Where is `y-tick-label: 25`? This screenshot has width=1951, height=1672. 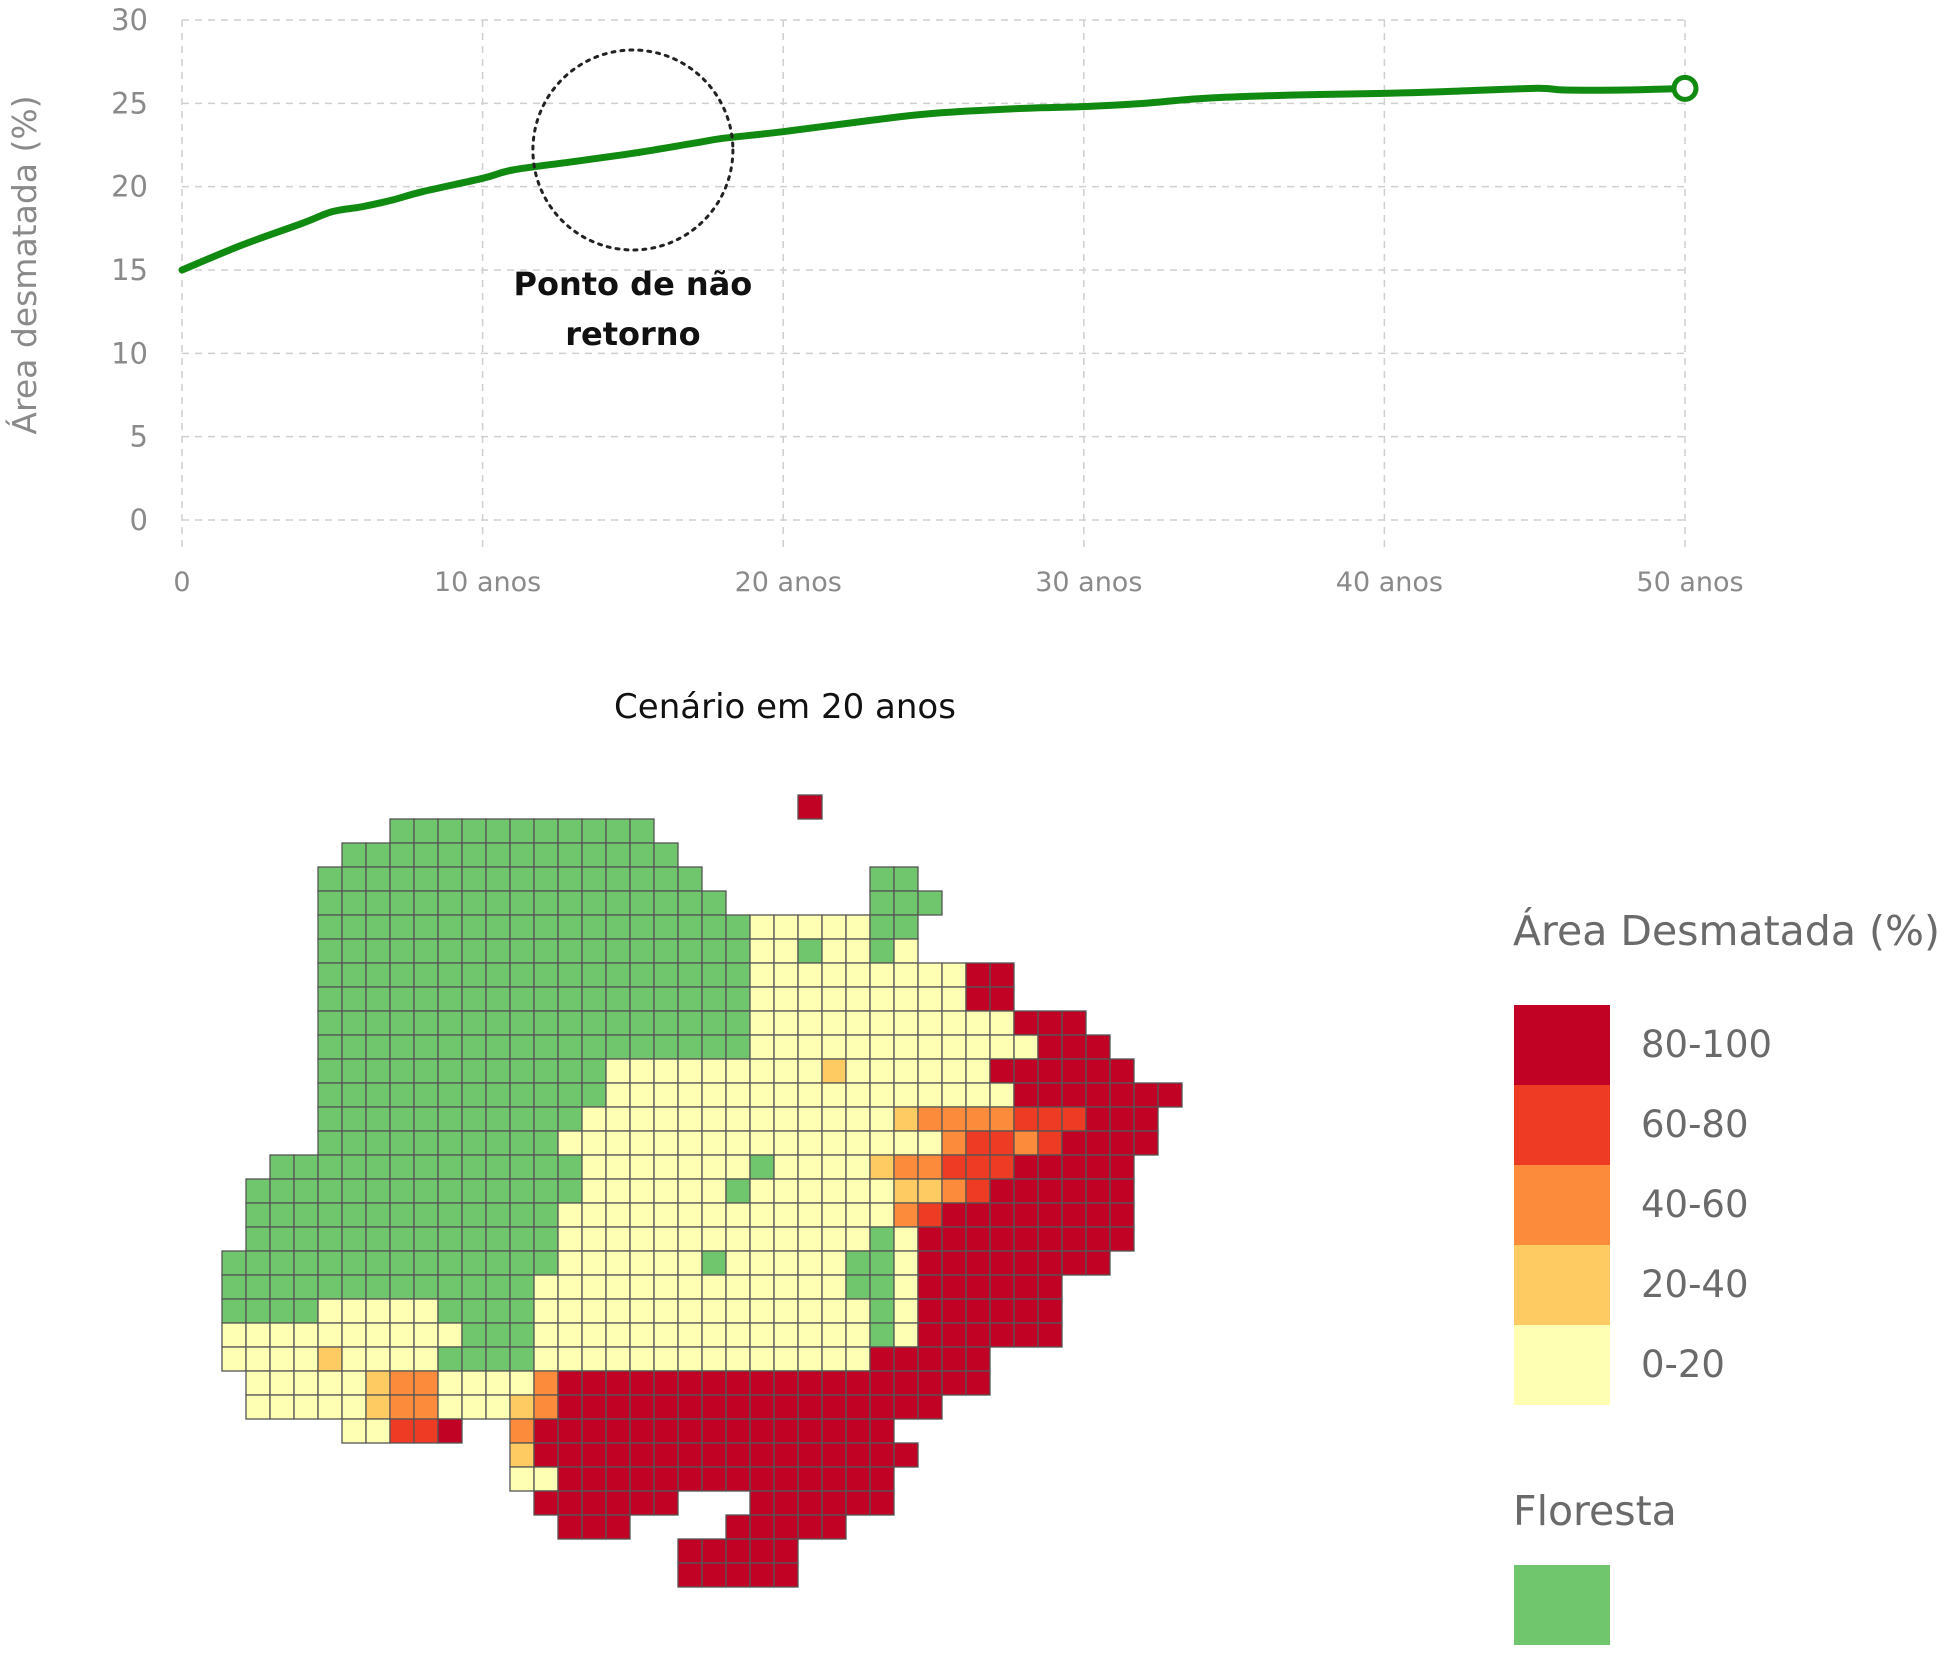
y-tick-label: 25 is located at coordinates (129, 103).